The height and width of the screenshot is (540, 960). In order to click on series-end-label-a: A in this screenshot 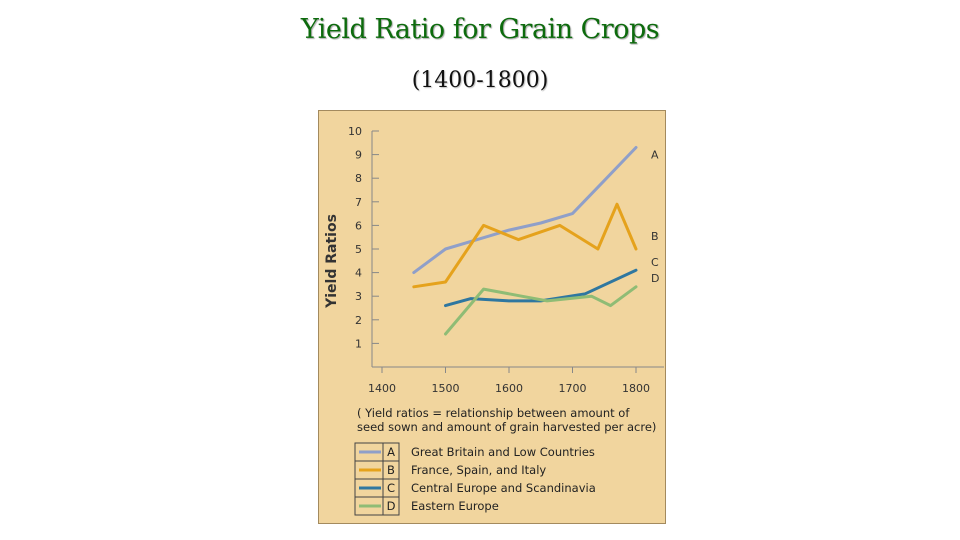, I will do `click(655, 155)`.